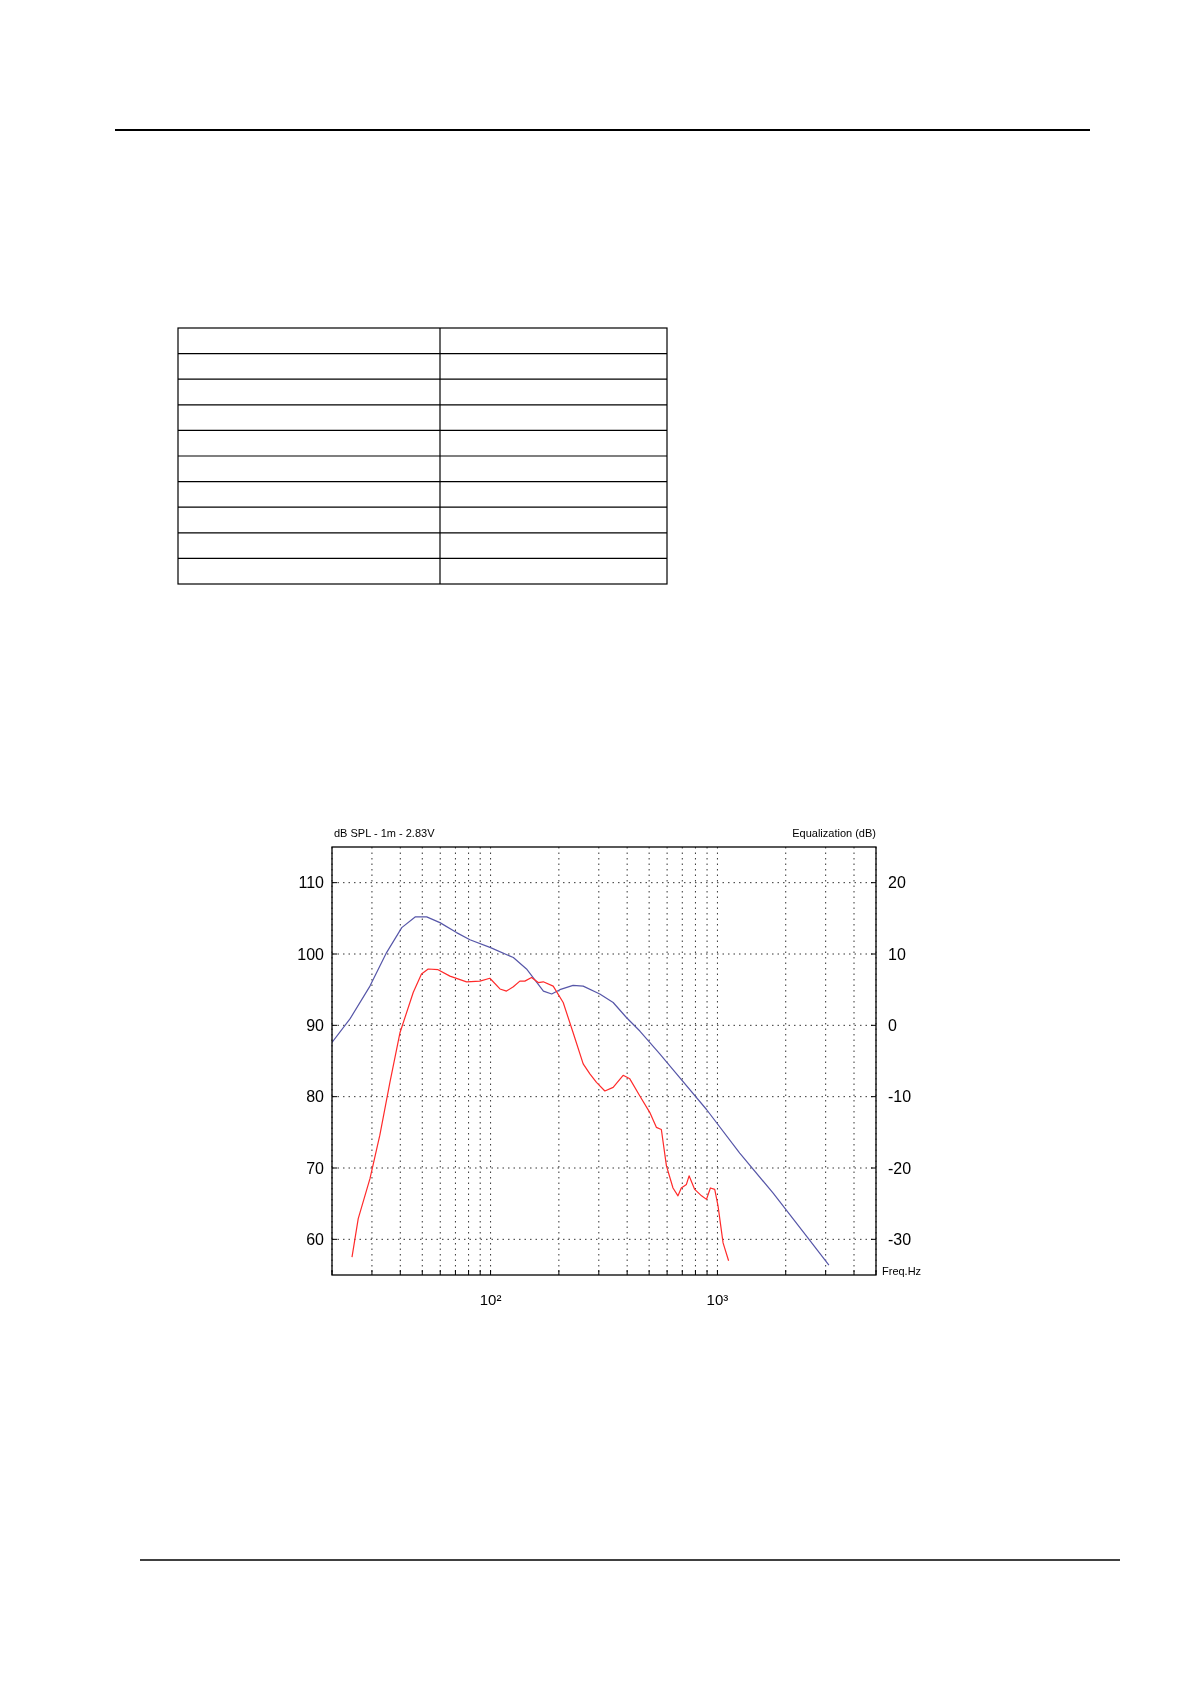 This screenshot has width=1192, height=1685. What do you see at coordinates (315, 1239) in the screenshot?
I see `y-tick-label: 60` at bounding box center [315, 1239].